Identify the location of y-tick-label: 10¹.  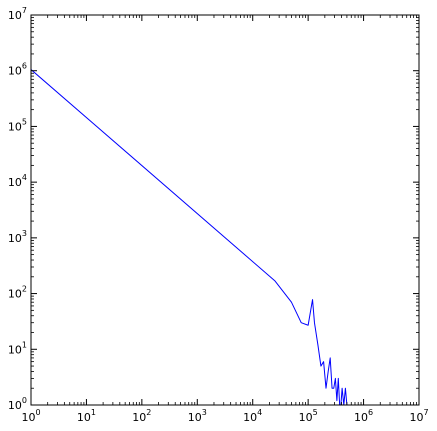
(17, 348).